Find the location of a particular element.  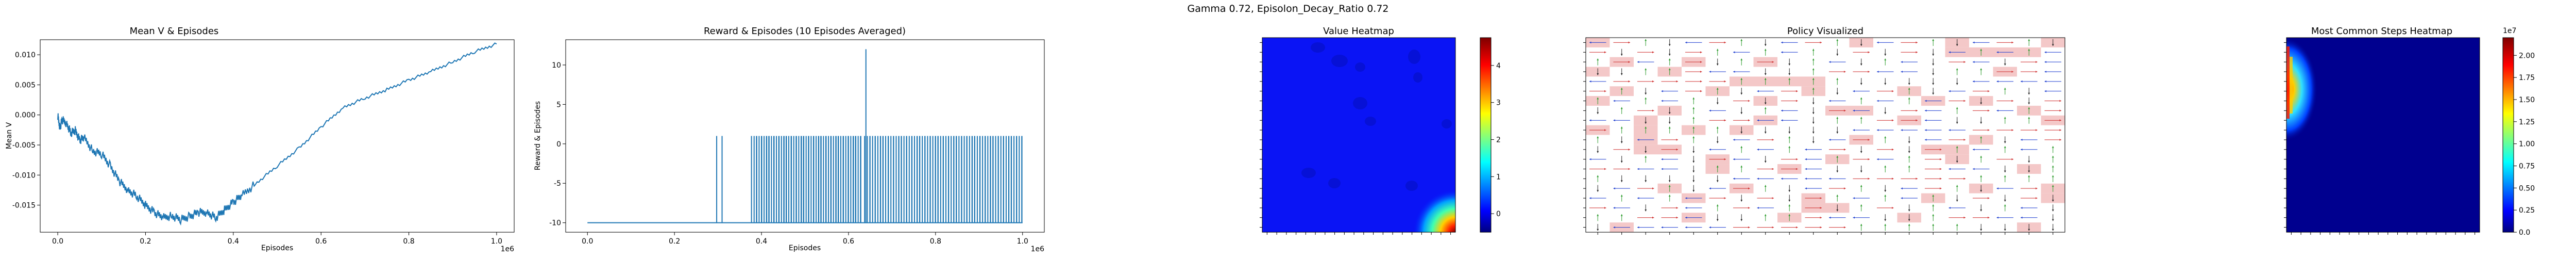

policy-cells is located at coordinates (1825, 135).